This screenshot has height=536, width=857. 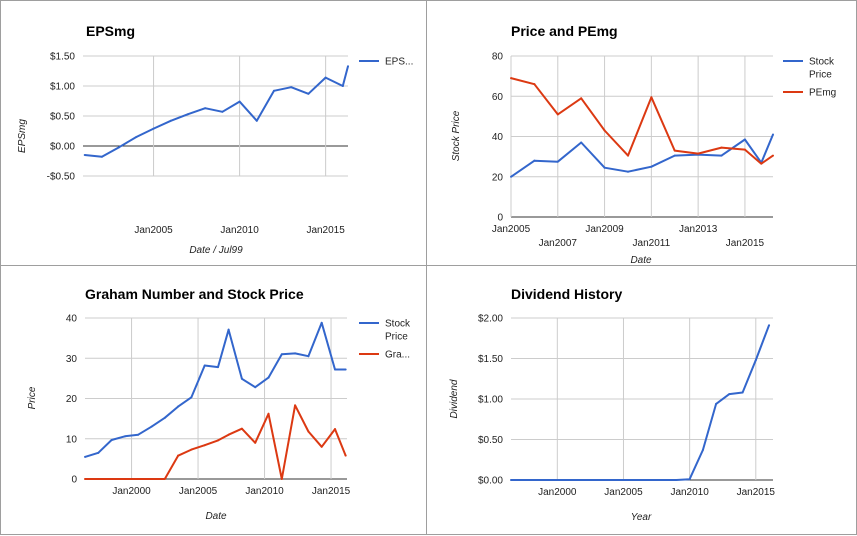 I want to click on y-axis-title: EPSmg, so click(x=22, y=136).